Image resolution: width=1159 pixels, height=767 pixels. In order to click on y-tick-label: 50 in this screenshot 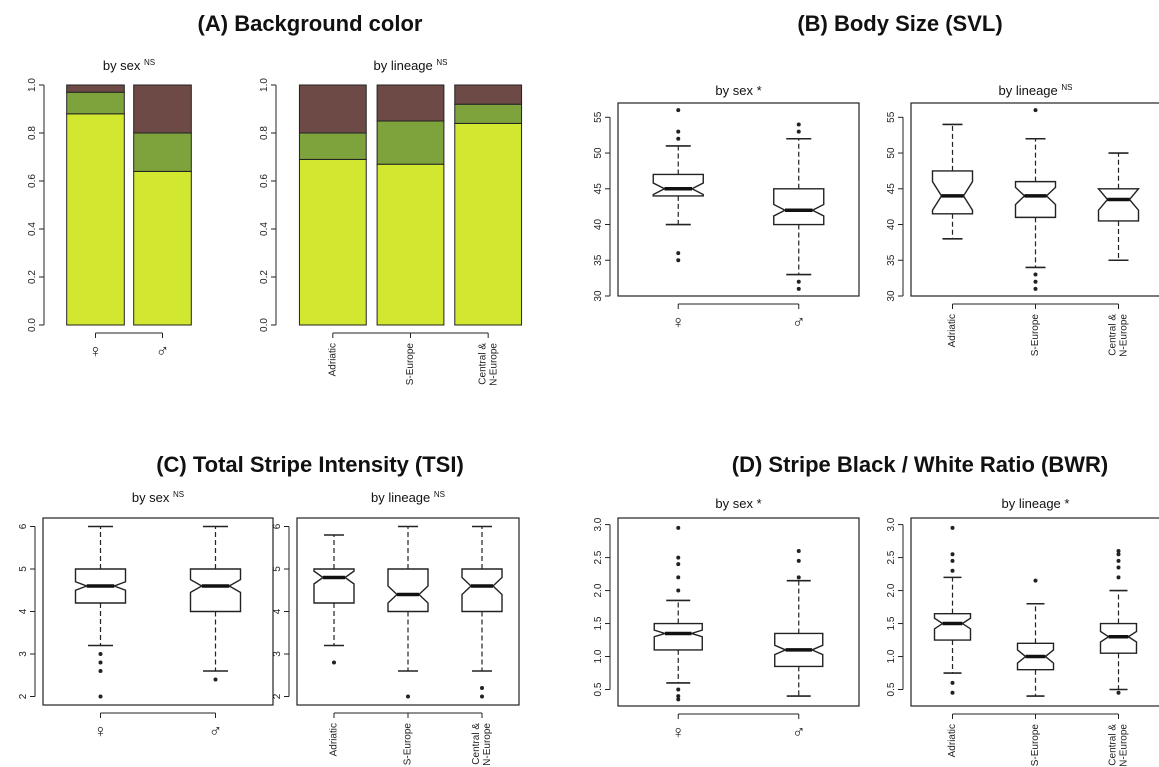, I will do `click(891, 153)`.